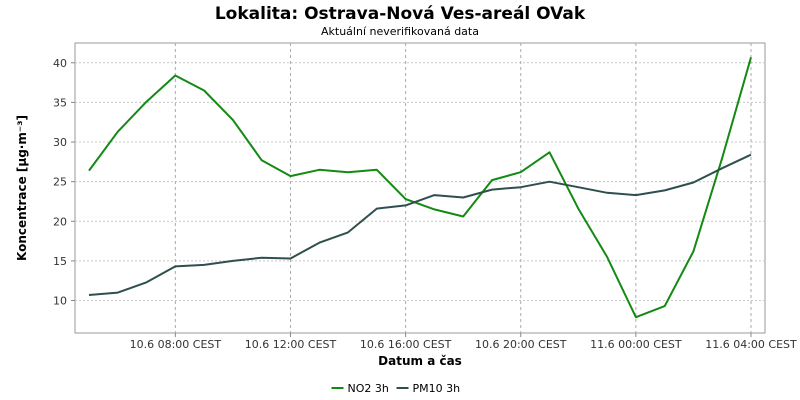 The image size is (800, 400). Describe the element at coordinates (751, 344) in the screenshot. I see `x-tick-label: 11.6 04:00 CEST` at that location.